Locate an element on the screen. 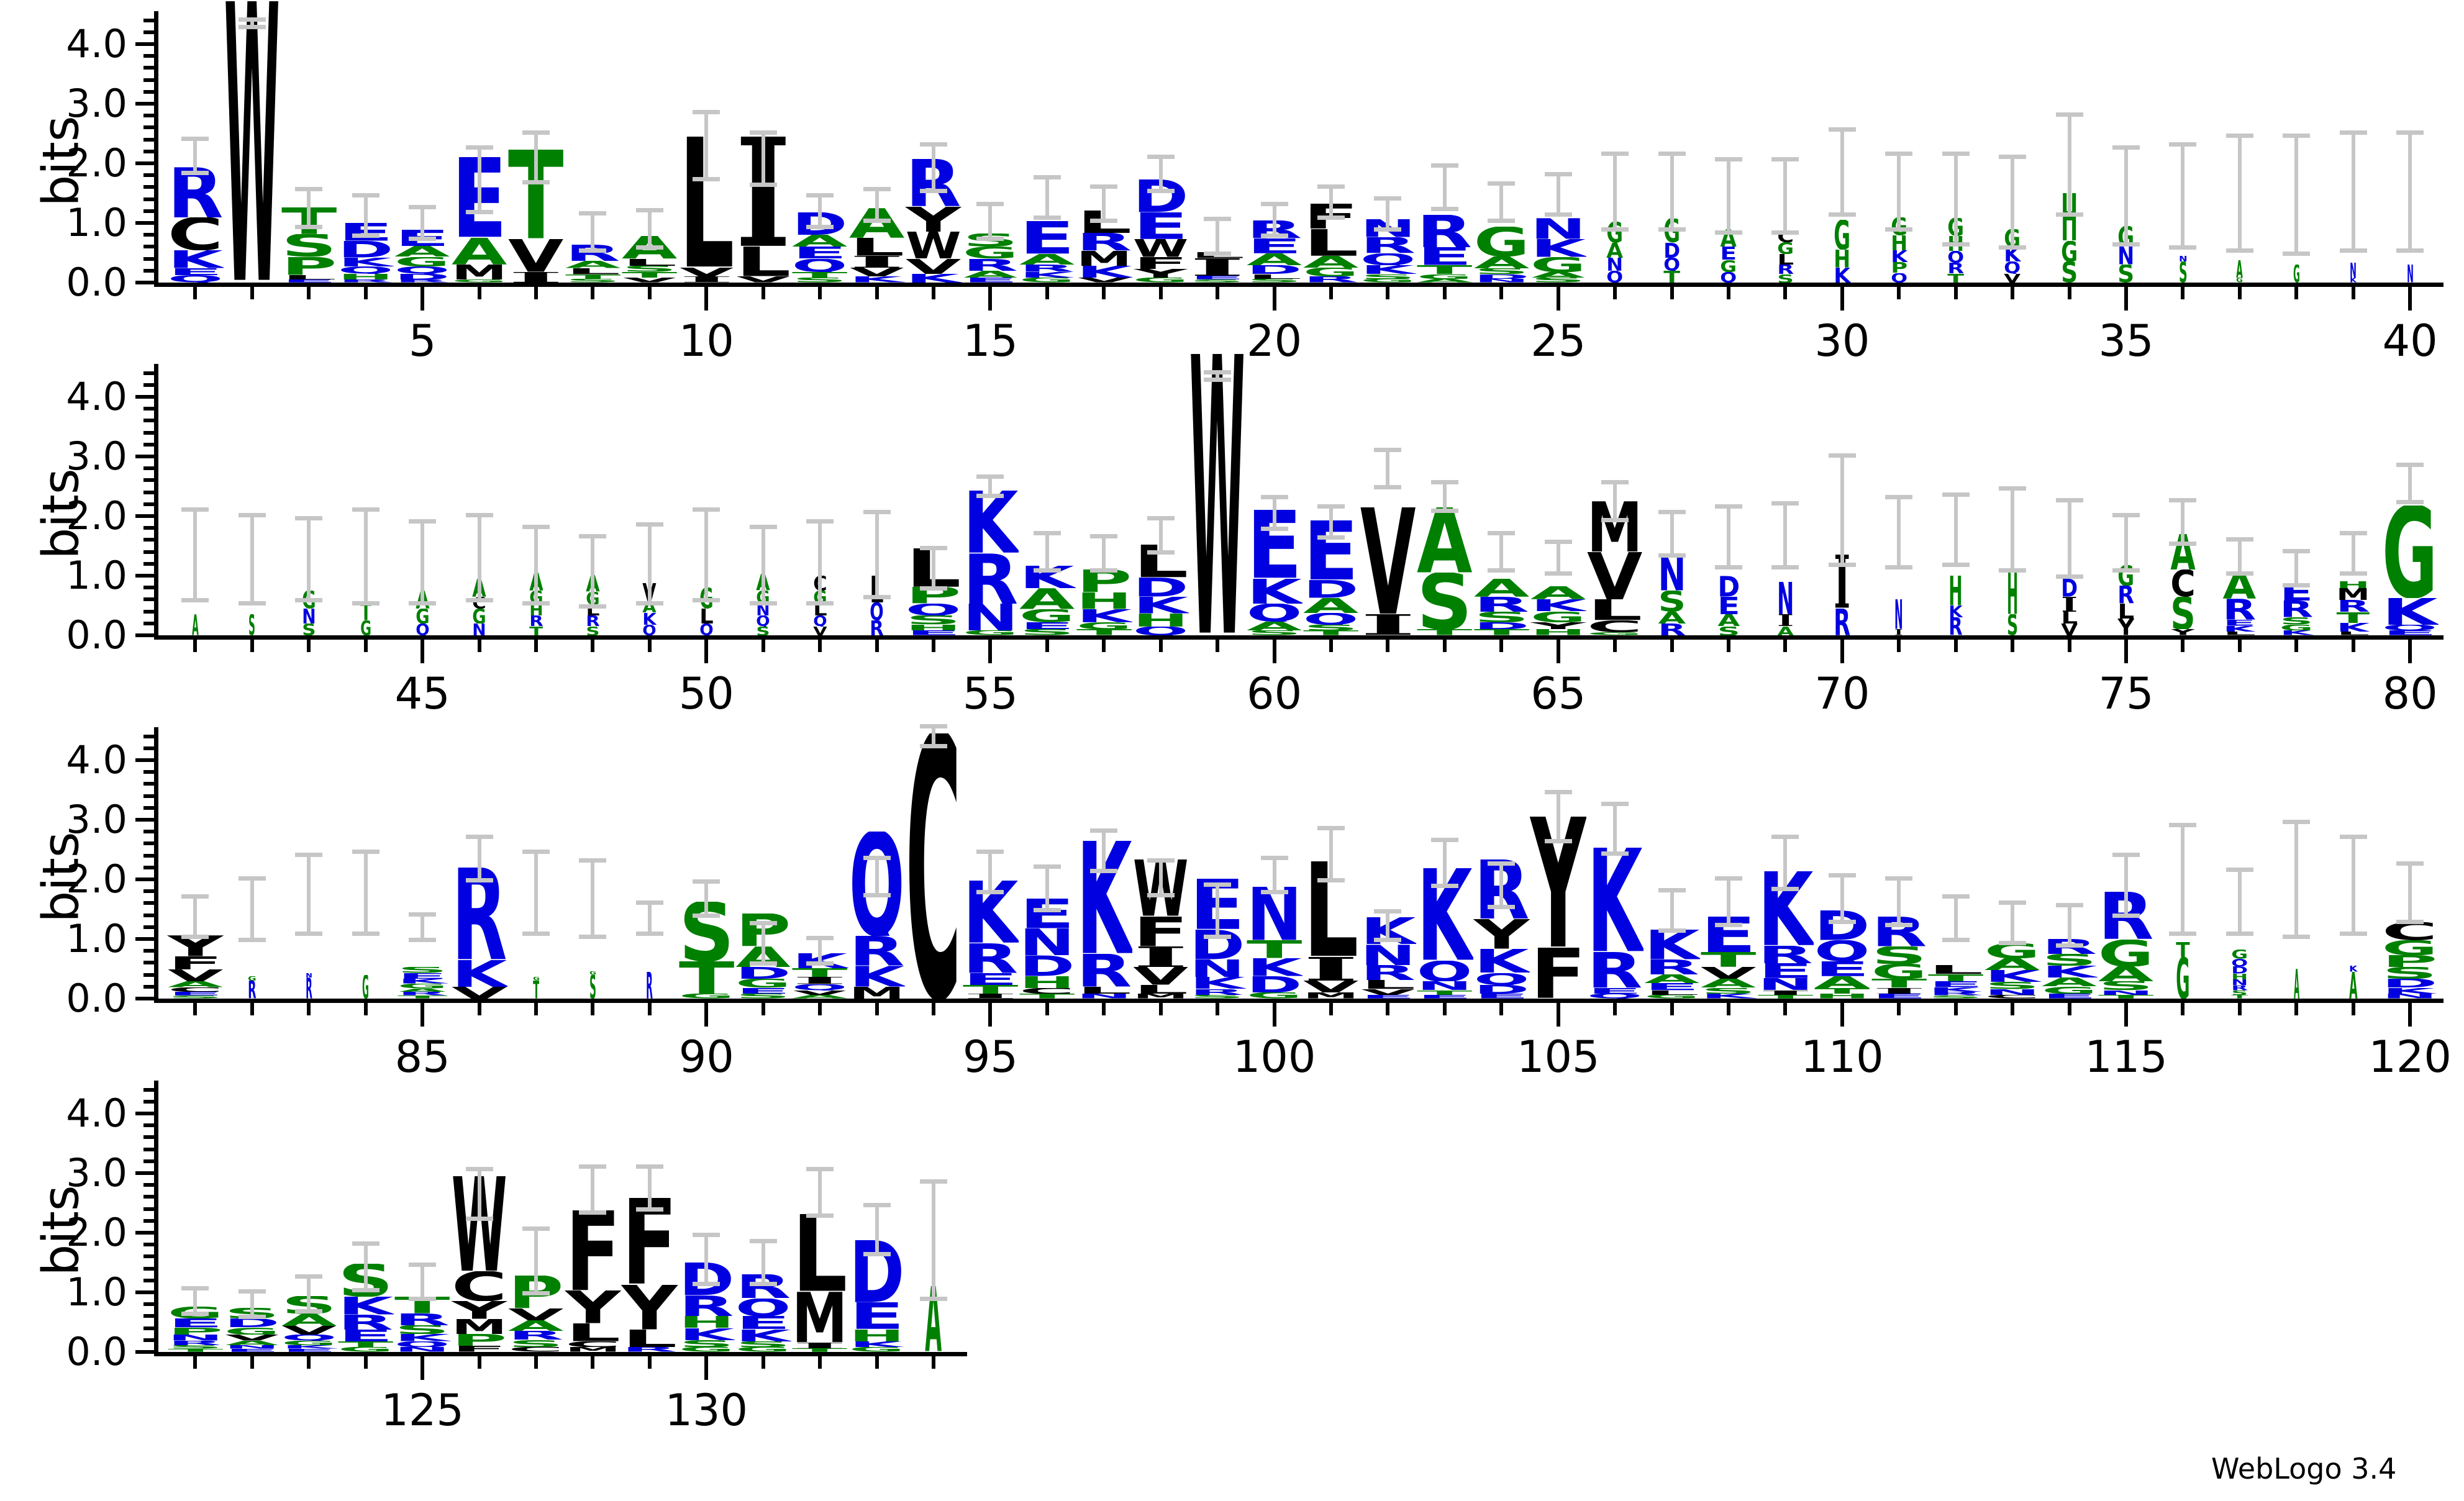 The image size is (2464, 1501). svg-text: R is located at coordinates (991, 958).